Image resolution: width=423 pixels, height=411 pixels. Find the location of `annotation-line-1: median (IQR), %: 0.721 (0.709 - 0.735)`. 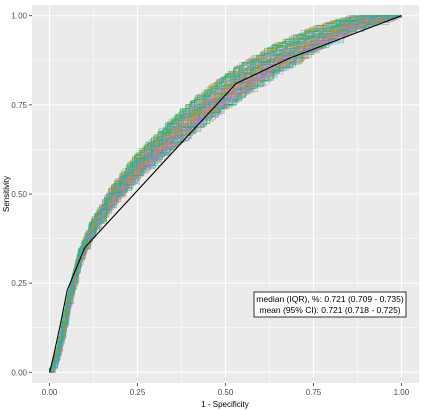

annotation-line-1: median (IQR), %: 0.721 (0.709 - 0.735) is located at coordinates (330, 299).